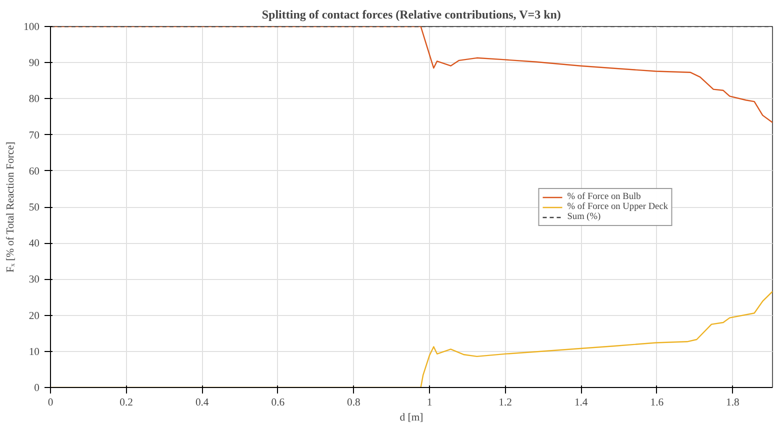 Image resolution: width=774 pixels, height=426 pixels. Describe the element at coordinates (34, 208) in the screenshot. I see `y-tick-label: 50` at that location.